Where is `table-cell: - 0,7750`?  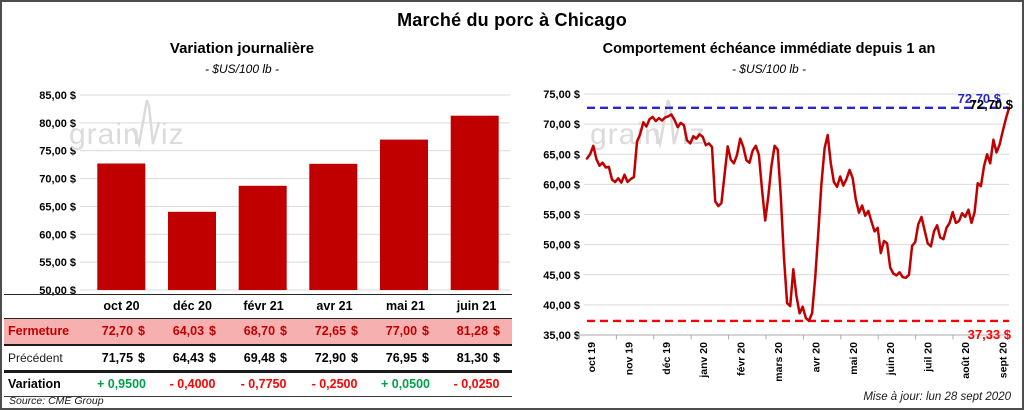 table-cell: - 0,7750 is located at coordinates (263, 384).